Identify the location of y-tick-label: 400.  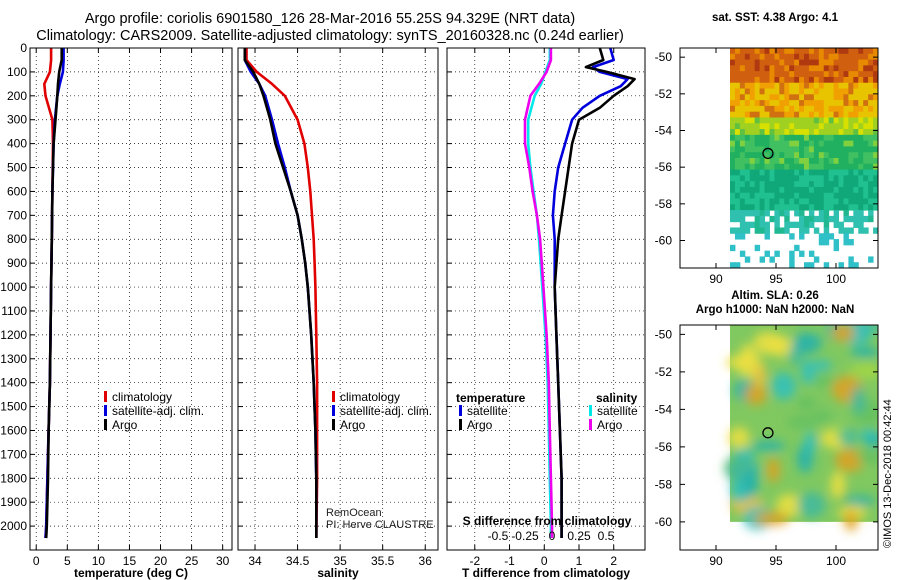
(17, 144).